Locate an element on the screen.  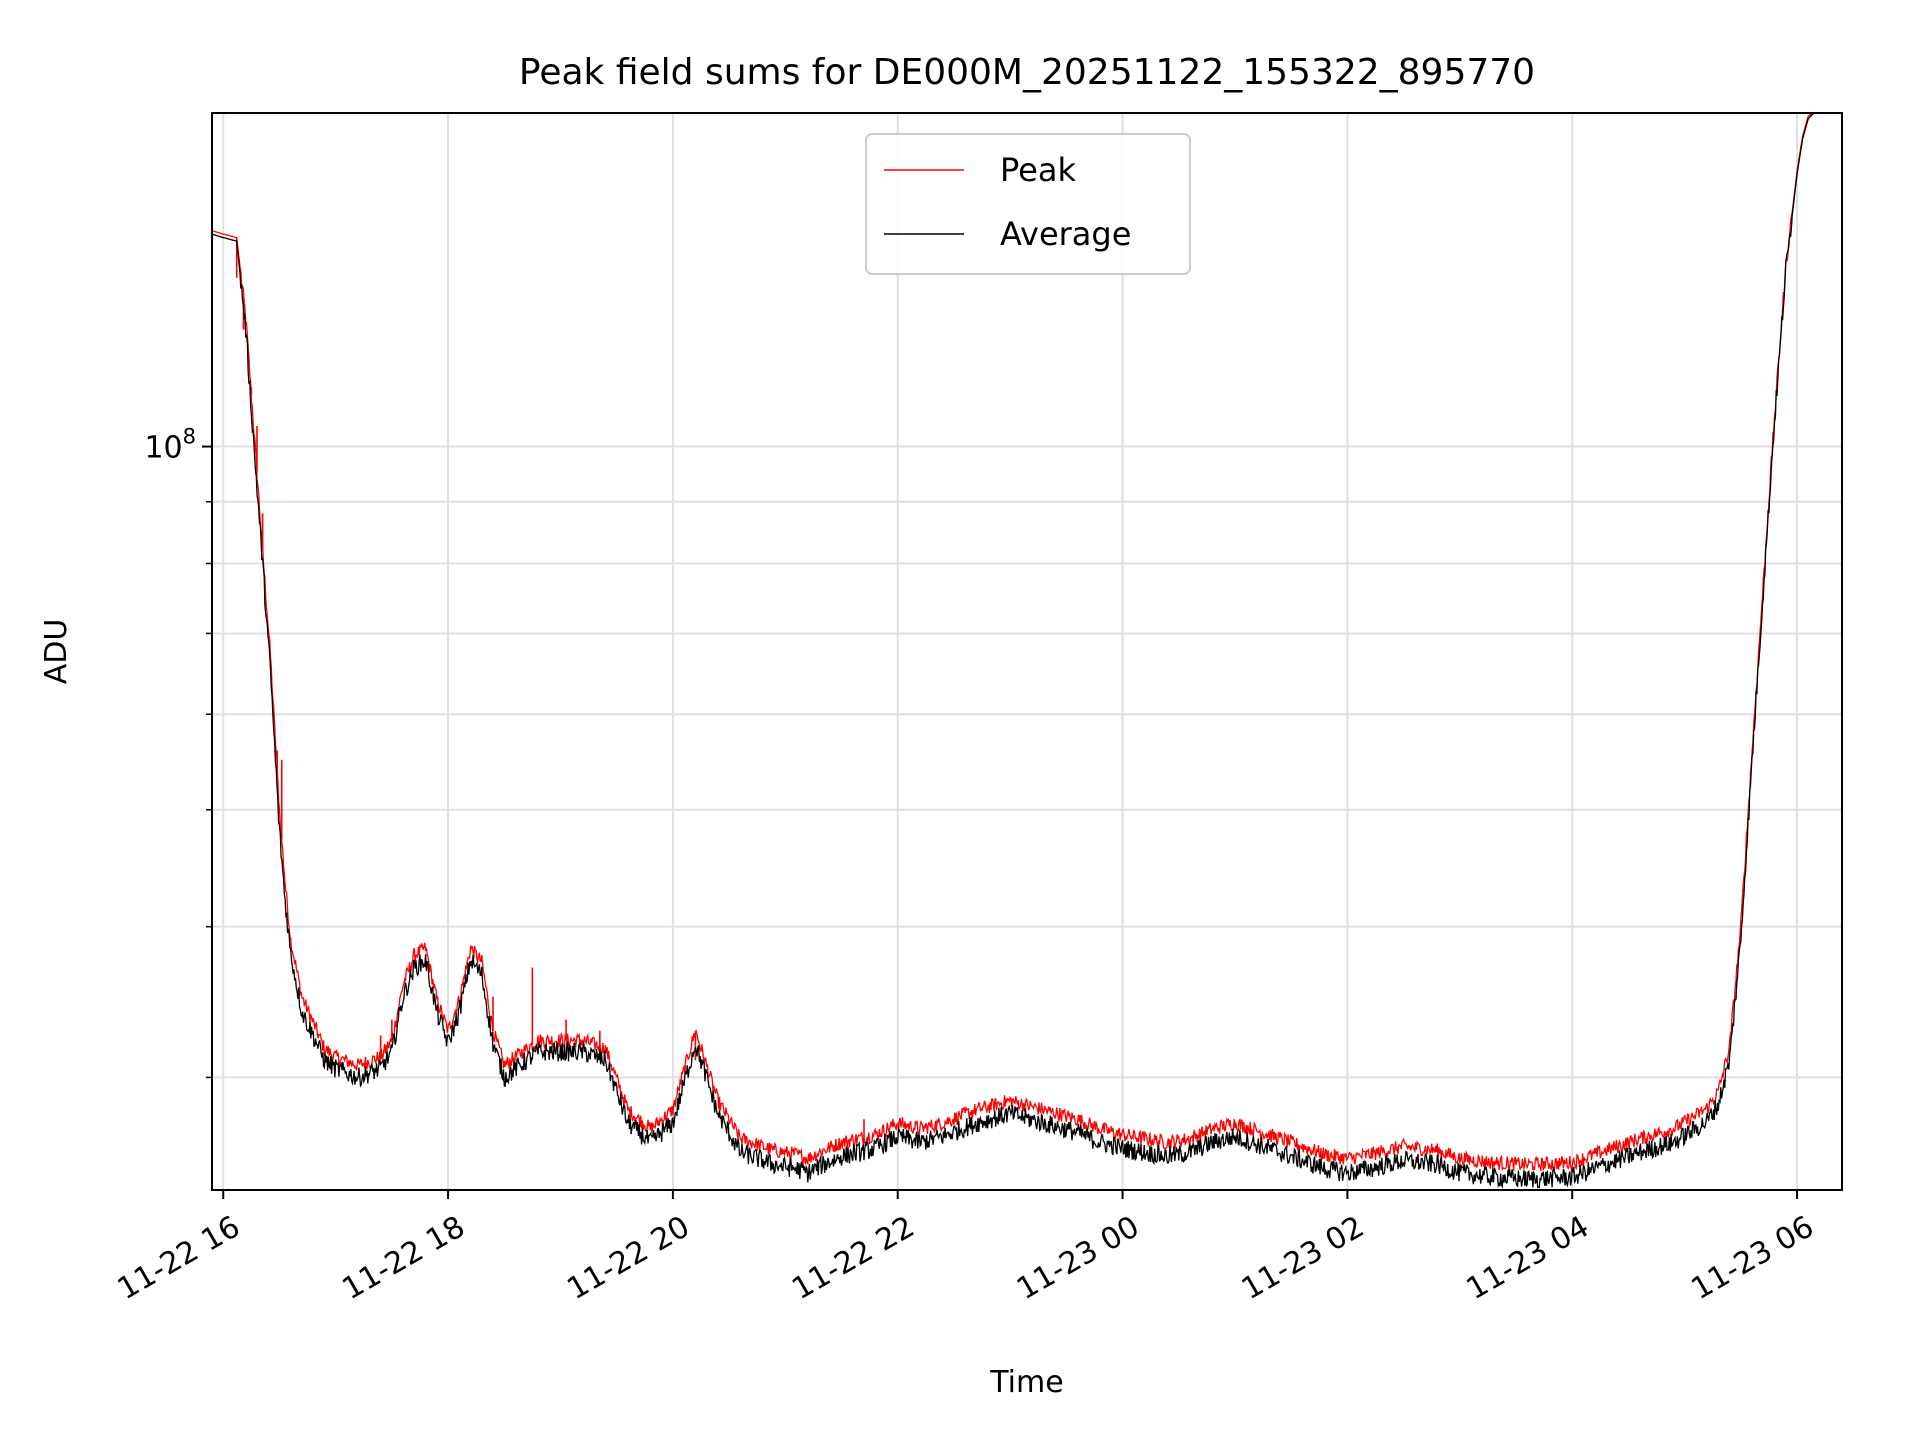
legend-box is located at coordinates (1028, 204).